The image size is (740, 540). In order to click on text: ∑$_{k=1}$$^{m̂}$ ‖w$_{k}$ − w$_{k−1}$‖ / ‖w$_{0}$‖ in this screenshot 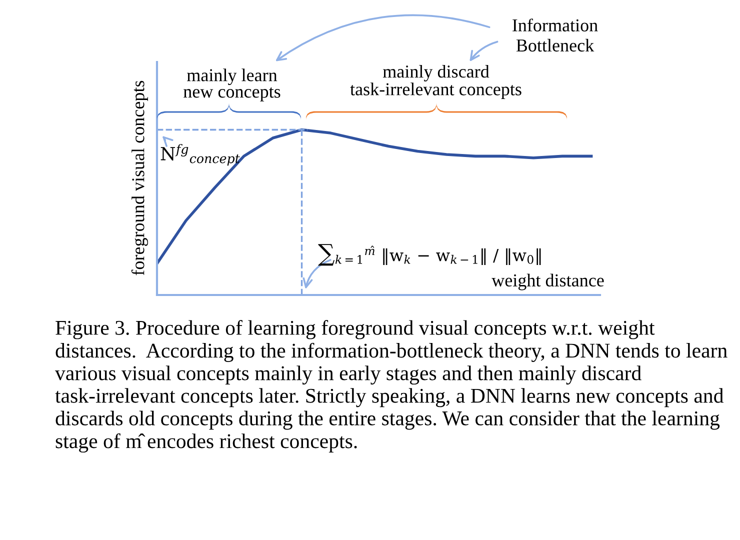, I will do `click(429, 255)`.